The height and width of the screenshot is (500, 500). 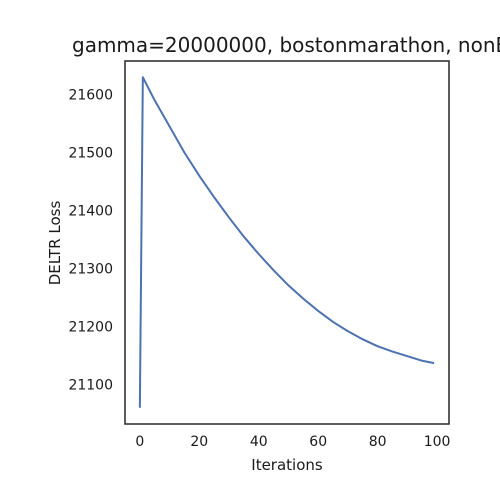 I want to click on y-tick-label: 21200, so click(x=90, y=328).